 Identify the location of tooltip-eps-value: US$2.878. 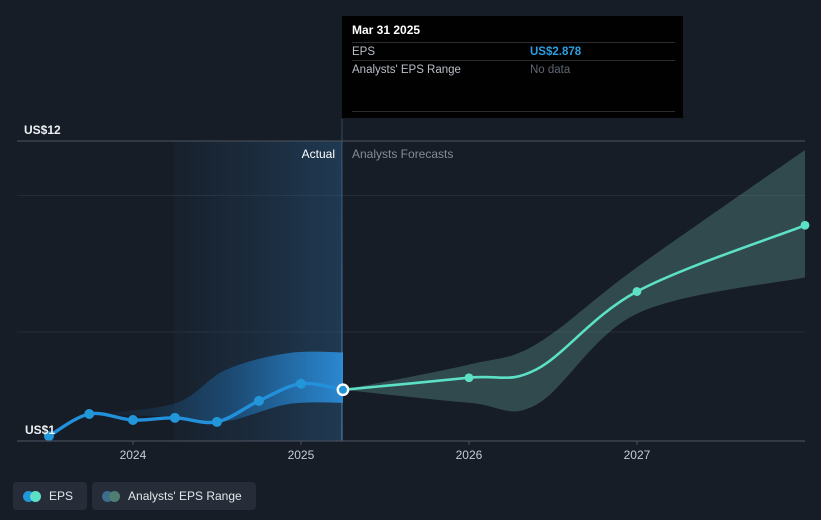
(556, 51).